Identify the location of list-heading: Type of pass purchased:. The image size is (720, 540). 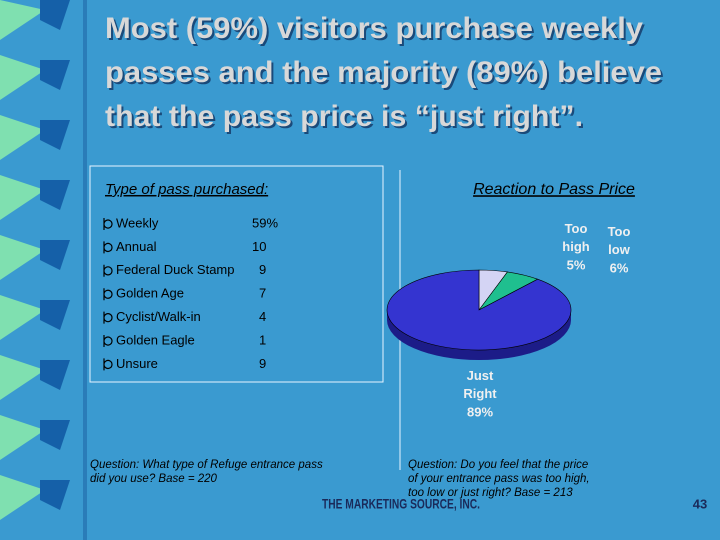
(186, 189).